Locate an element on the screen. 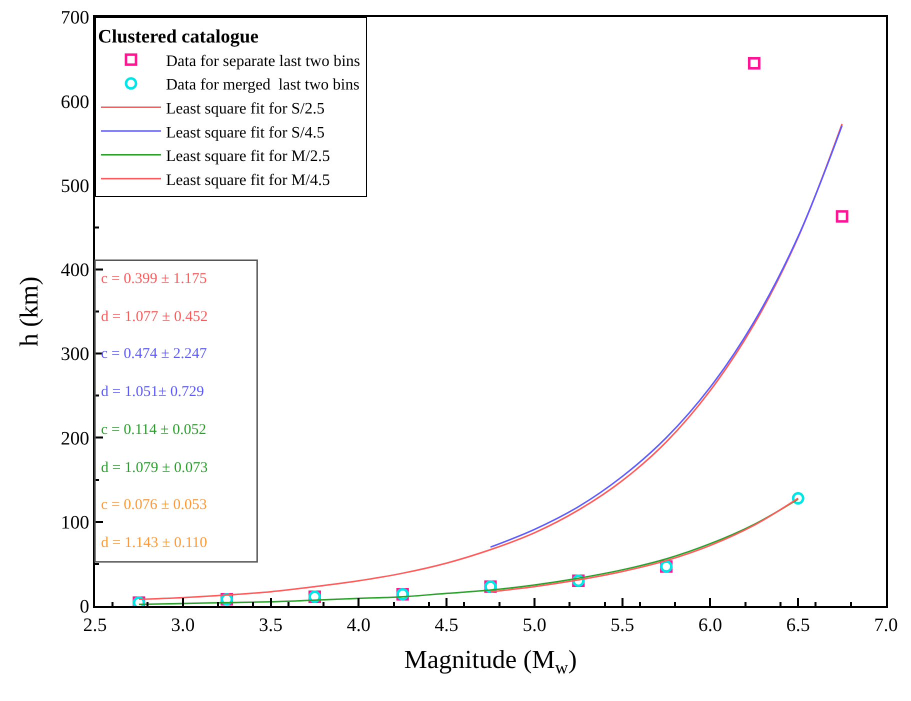 The image size is (911, 701). y-axis-title: h (km) is located at coordinates (29, 311).